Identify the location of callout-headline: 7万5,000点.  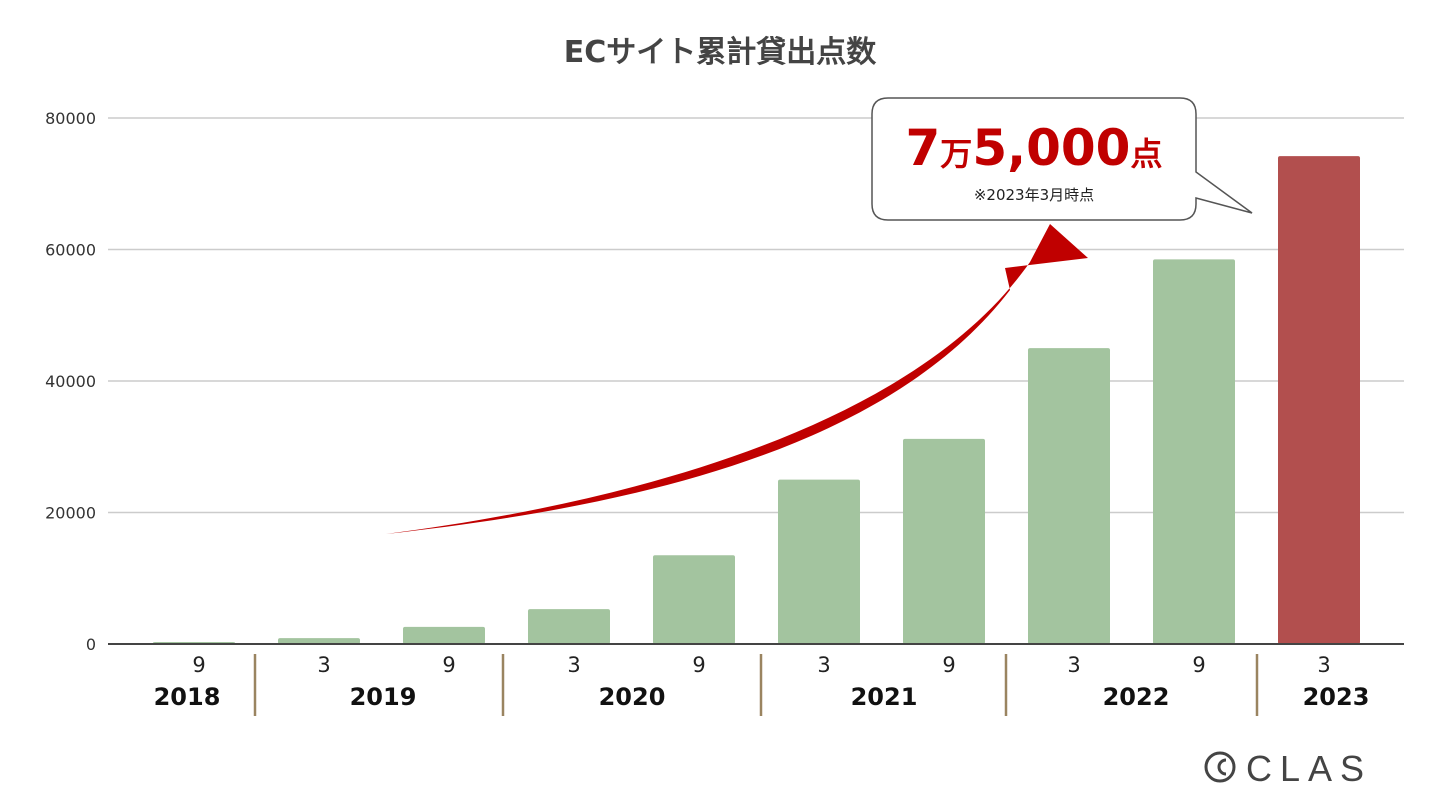
(1034, 148).